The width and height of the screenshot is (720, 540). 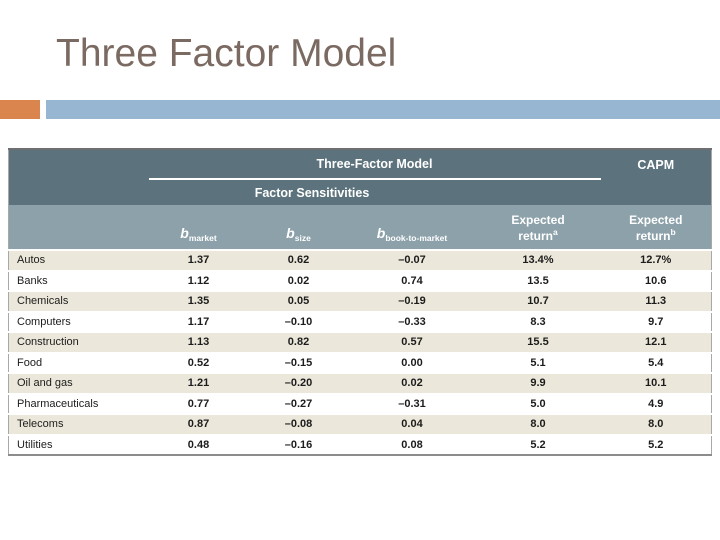 What do you see at coordinates (198, 383) in the screenshot?
I see `value-cell: 1.21` at bounding box center [198, 383].